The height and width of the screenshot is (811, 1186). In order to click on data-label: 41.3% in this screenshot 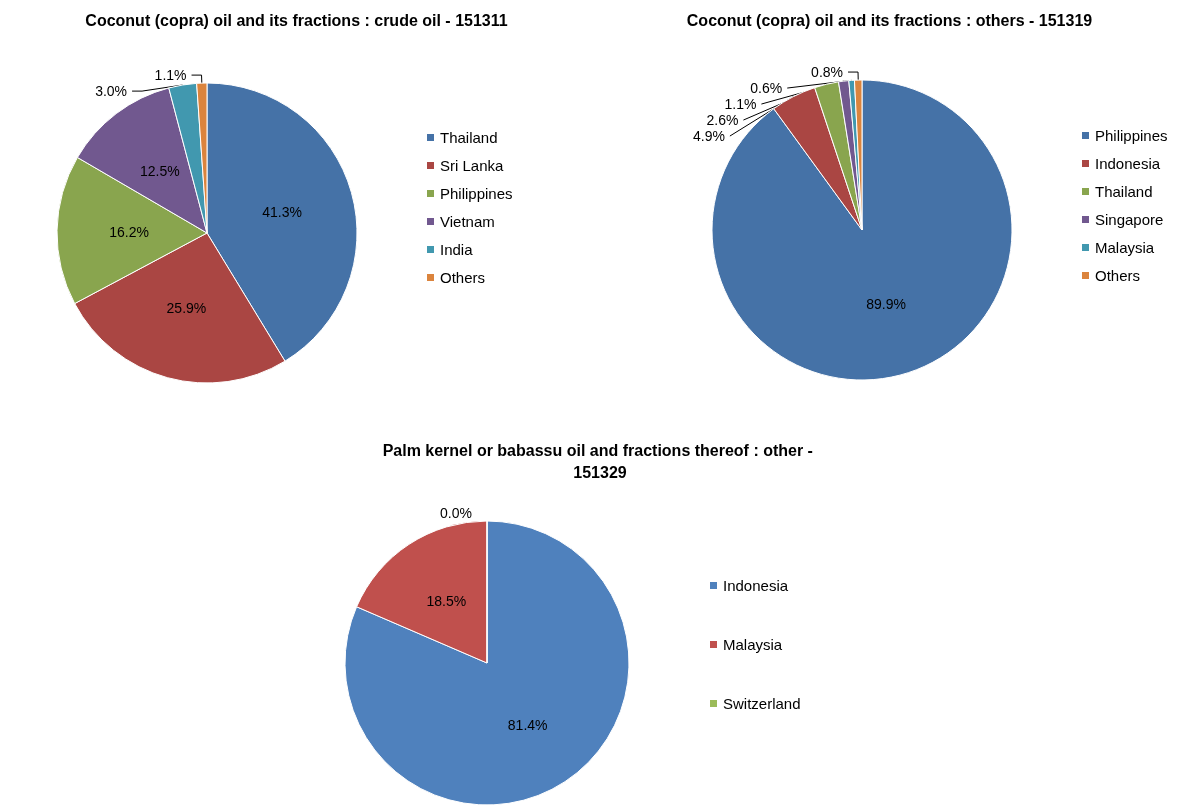, I will do `click(282, 211)`.